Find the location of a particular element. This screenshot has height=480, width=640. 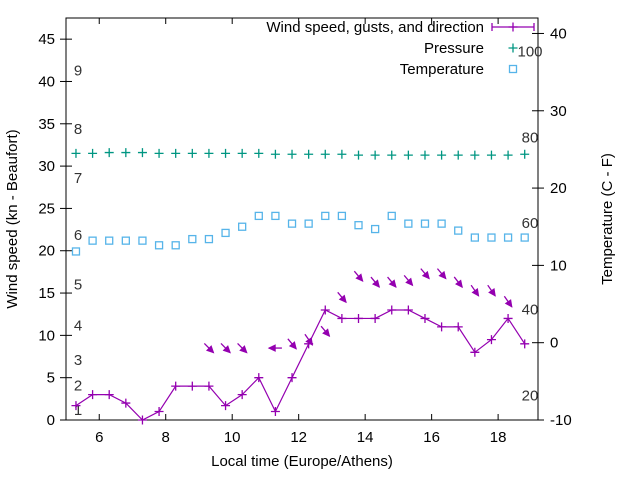

y-right-tick-label: 0 is located at coordinates (554, 343).